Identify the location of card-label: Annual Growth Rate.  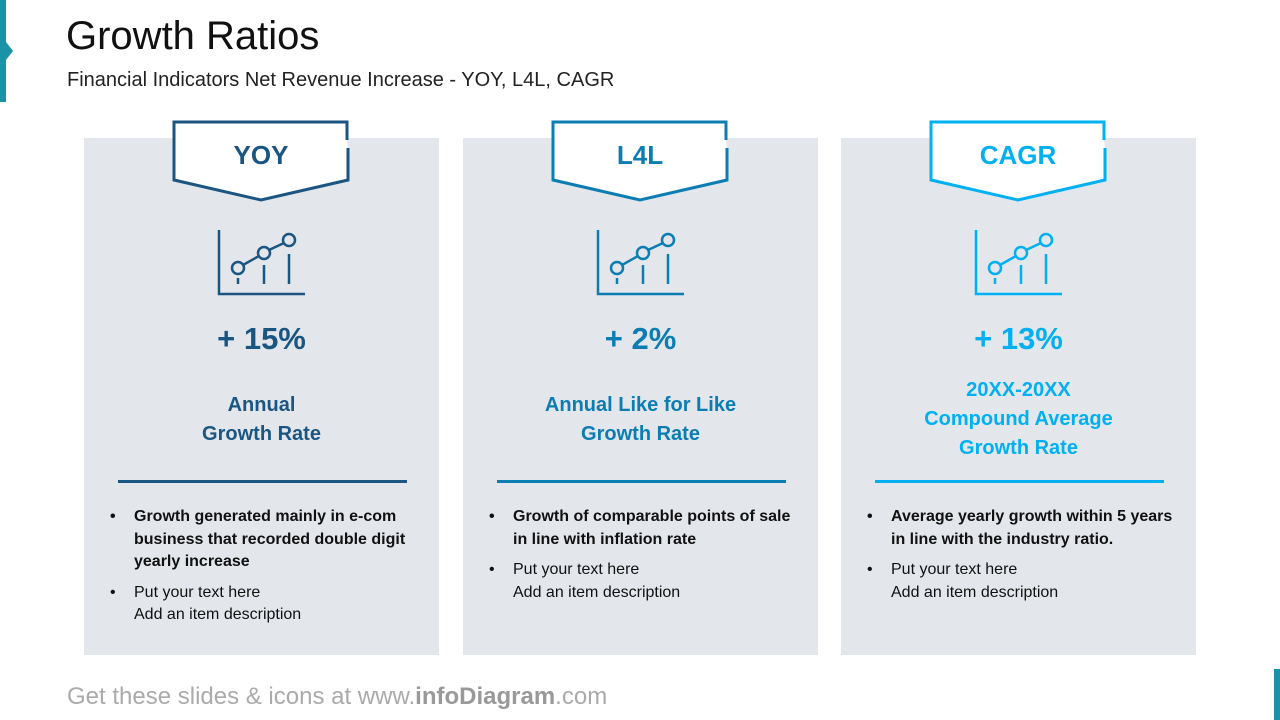
(261, 420).